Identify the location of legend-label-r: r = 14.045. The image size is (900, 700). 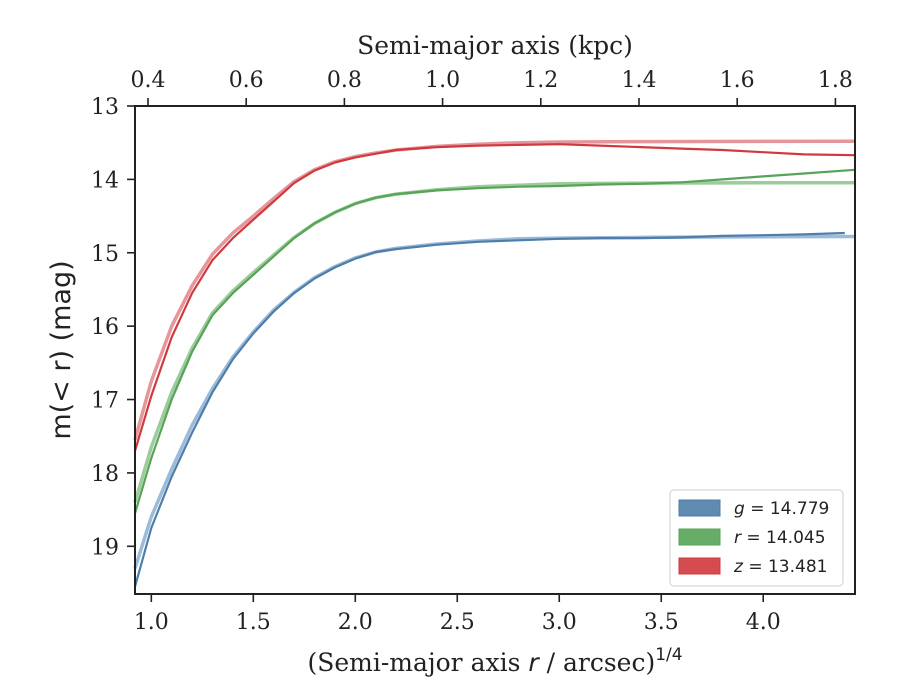
(780, 538).